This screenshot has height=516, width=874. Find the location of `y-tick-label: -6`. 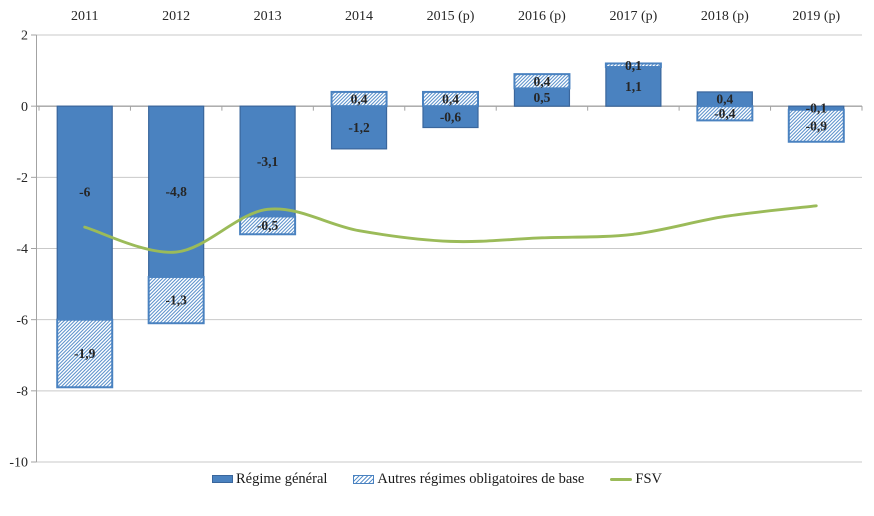

y-tick-label: -6 is located at coordinates (22, 320).